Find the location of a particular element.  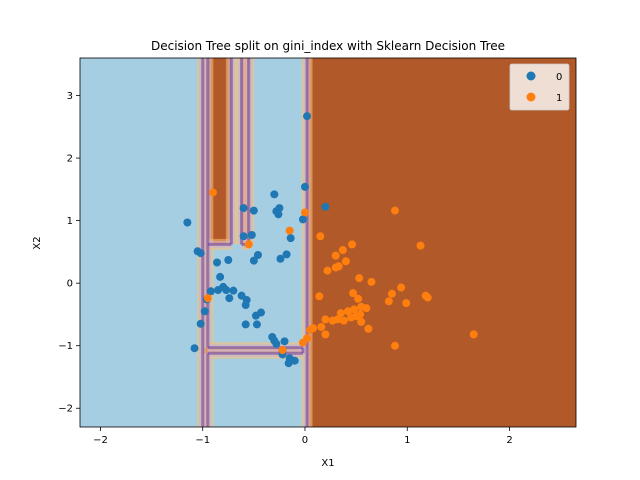

x-tick-label: 0 is located at coordinates (305, 440).